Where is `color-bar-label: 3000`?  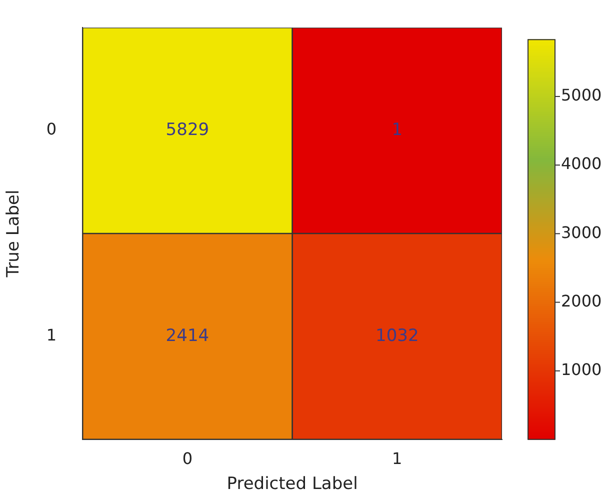
color-bar-label: 3000 is located at coordinates (581, 232).